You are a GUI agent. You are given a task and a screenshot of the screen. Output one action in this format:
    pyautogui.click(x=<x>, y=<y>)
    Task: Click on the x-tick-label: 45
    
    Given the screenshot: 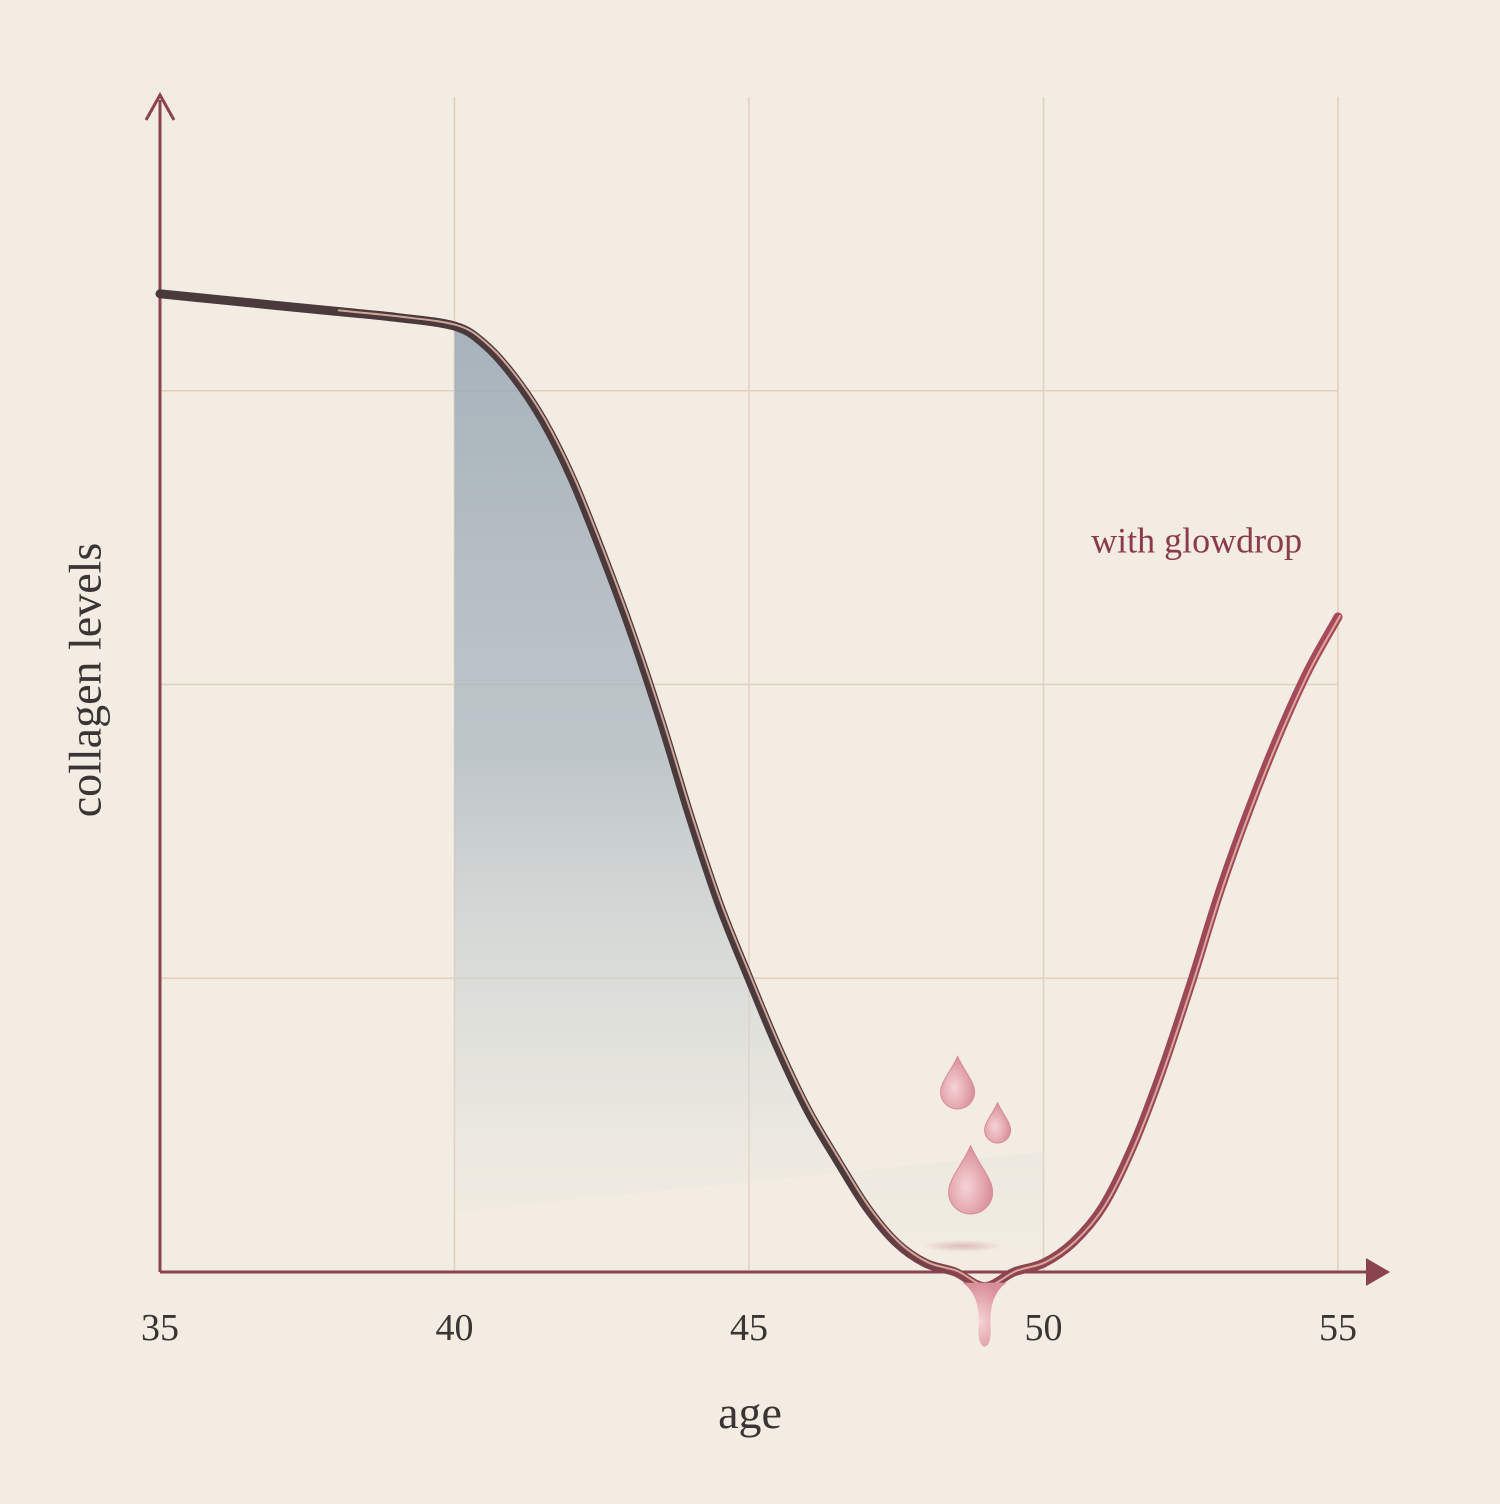 What is the action you would take?
    pyautogui.click(x=749, y=1328)
    